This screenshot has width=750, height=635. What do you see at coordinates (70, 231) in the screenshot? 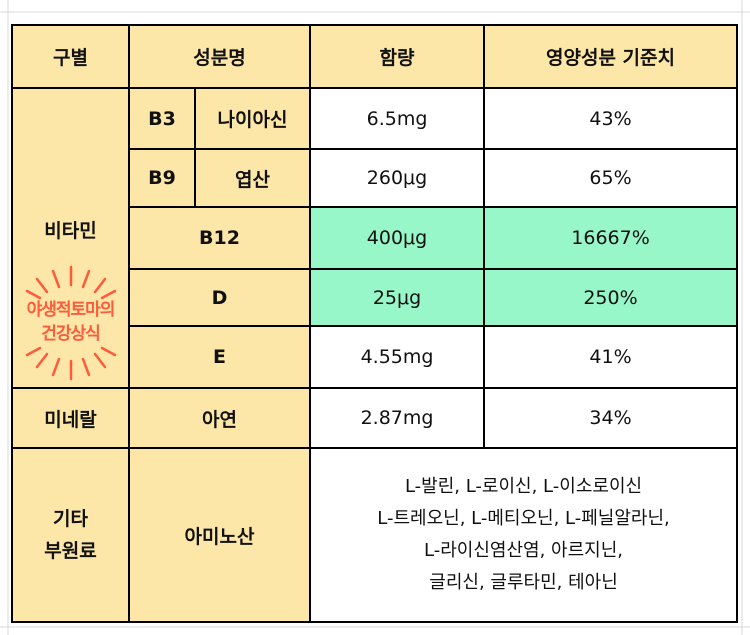
I see `vitamin-label: 비타민` at bounding box center [70, 231].